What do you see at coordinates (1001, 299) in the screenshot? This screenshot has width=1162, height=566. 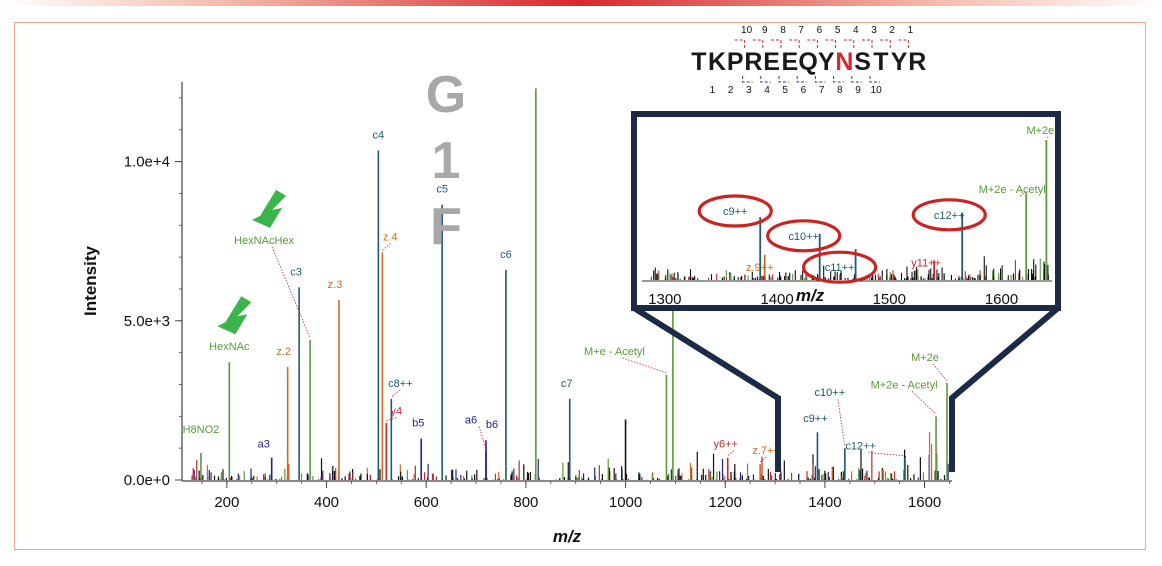 I see `inset-x-tick-label: 1600` at bounding box center [1001, 299].